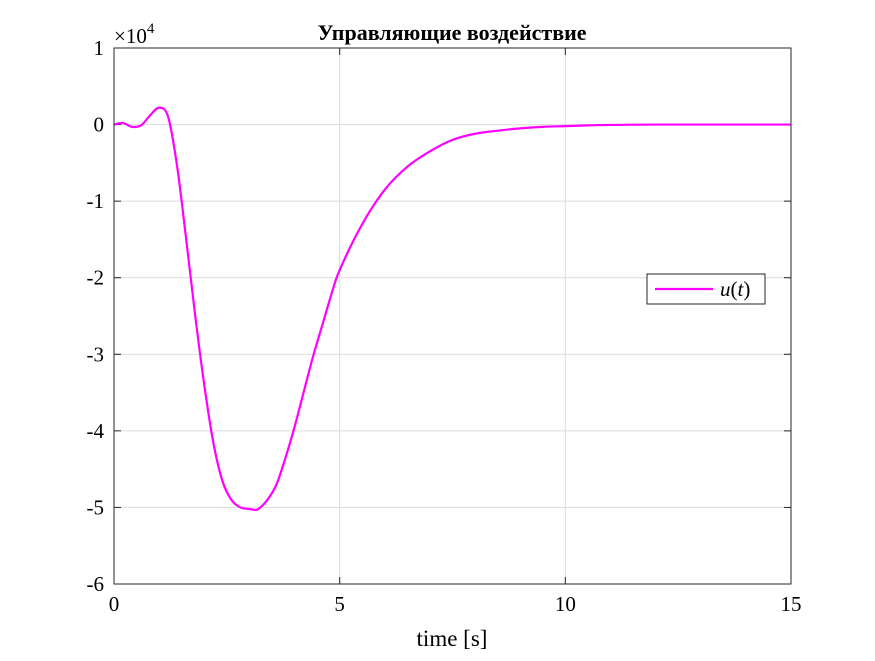 Image resolution: width=875 pixels, height=661 pixels. Describe the element at coordinates (452, 638) in the screenshot. I see `x-axis-label: time [s]` at that location.